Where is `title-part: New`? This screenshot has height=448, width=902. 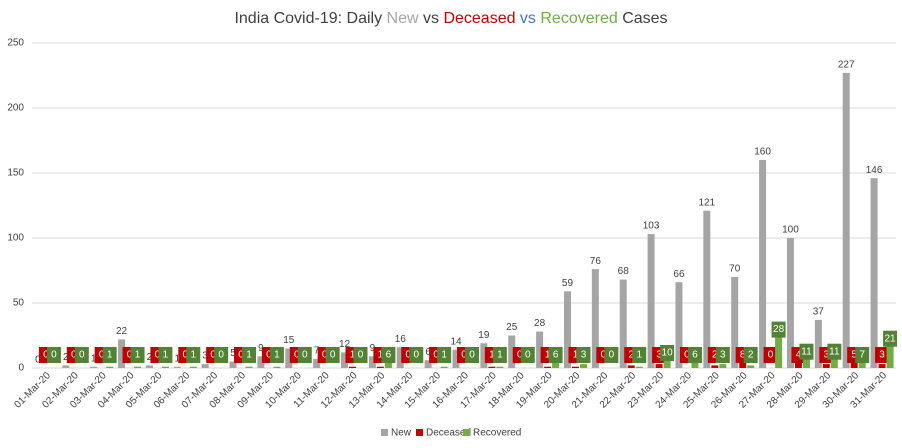
title-part: New is located at coordinates (403, 18).